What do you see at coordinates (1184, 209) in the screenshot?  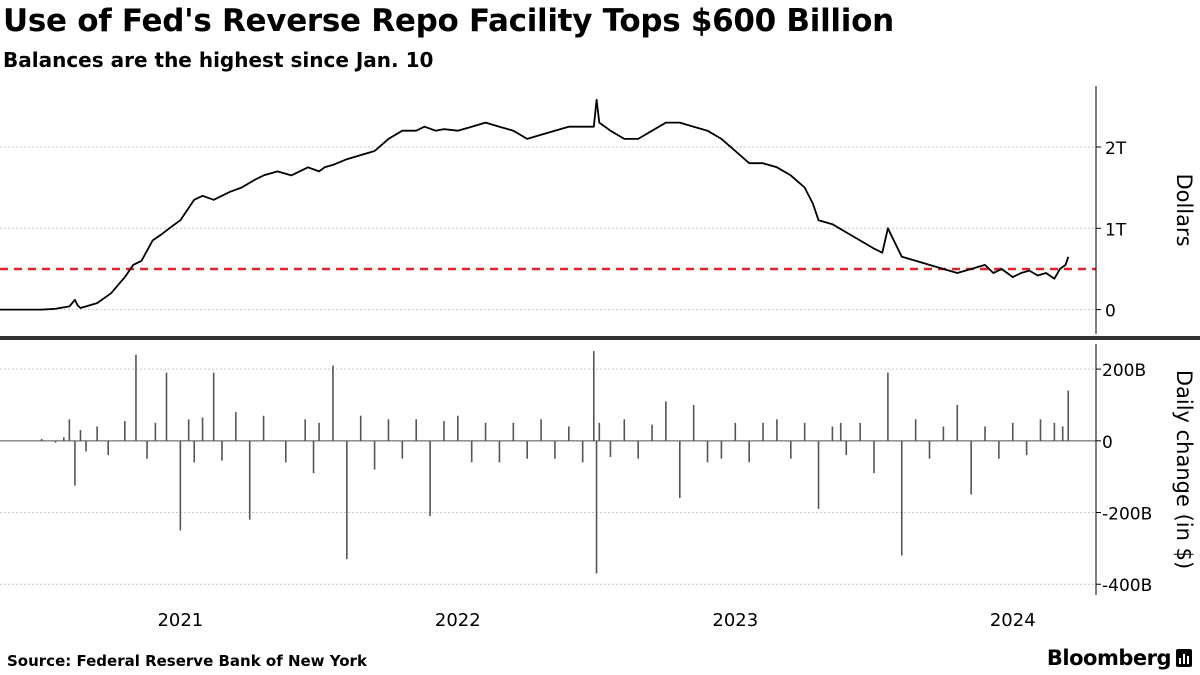 I see `y-axis-label-top: Dollars` at bounding box center [1184, 209].